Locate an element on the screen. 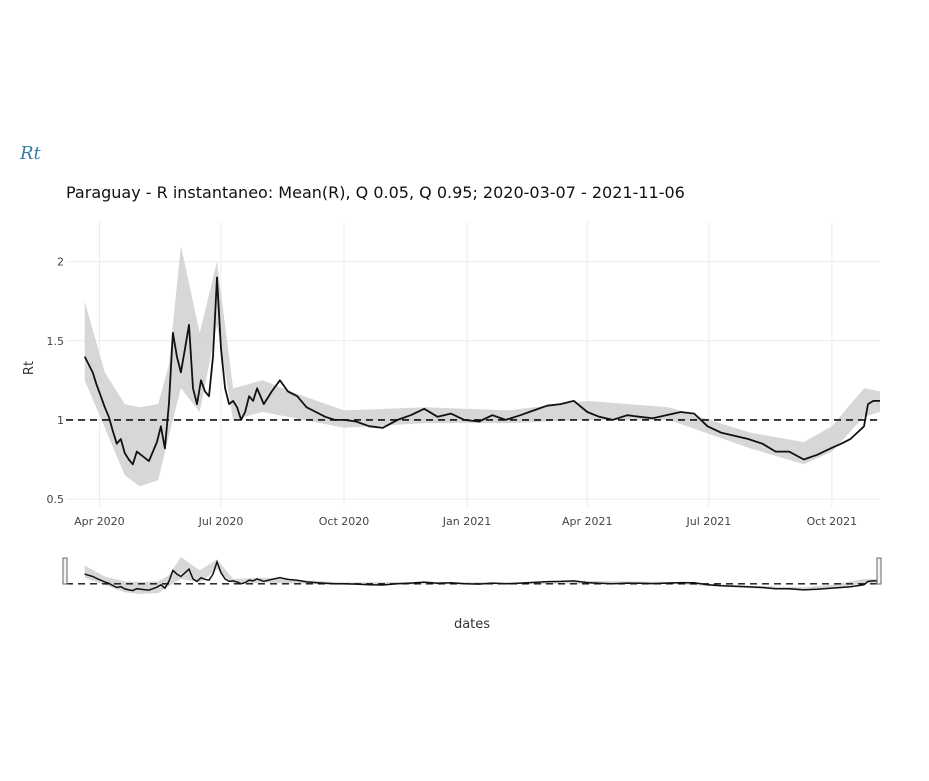 This screenshot has width=929, height=781. y-tick-label: 1 is located at coordinates (60, 420).